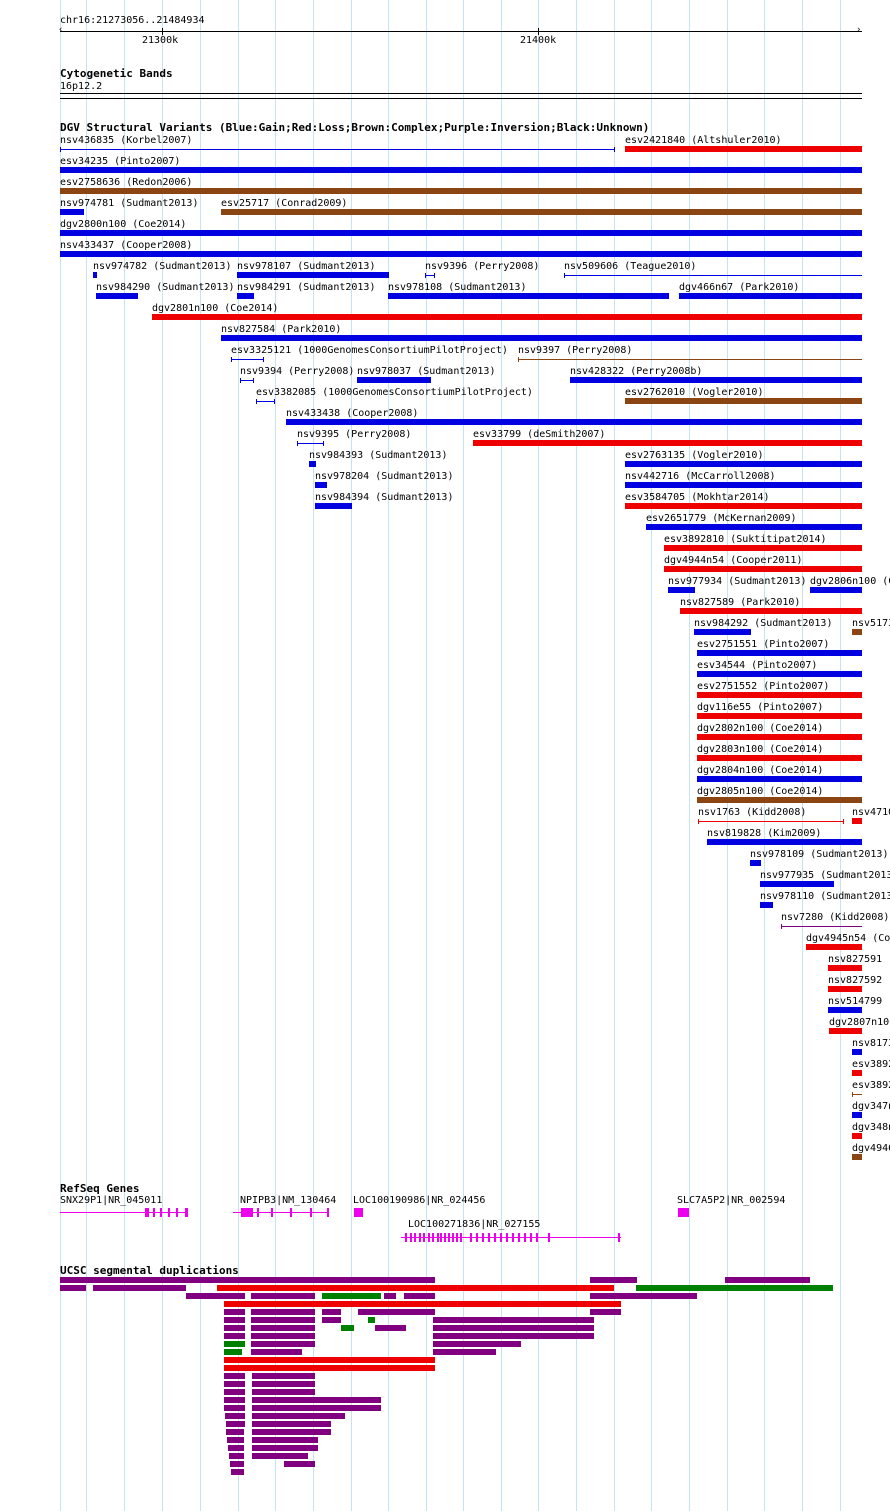 The width and height of the screenshot is (890, 1511). I want to click on dgv-variant-label: nsv436835 (Korbel2007), so click(126, 140).